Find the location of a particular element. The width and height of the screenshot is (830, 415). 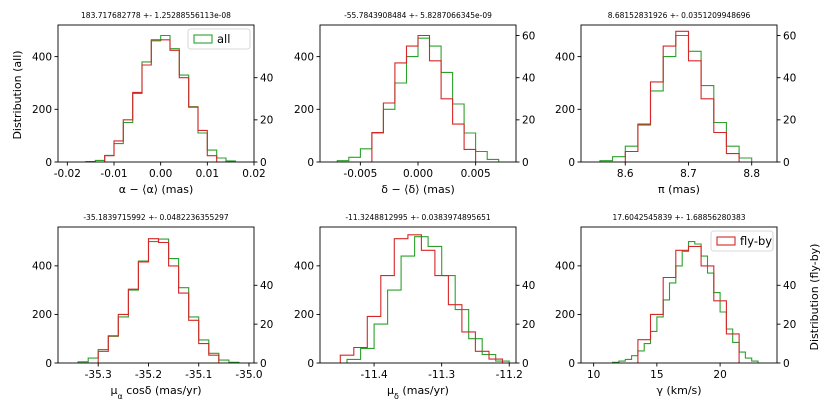

x-tick-label: -11.4 is located at coordinates (373, 375).